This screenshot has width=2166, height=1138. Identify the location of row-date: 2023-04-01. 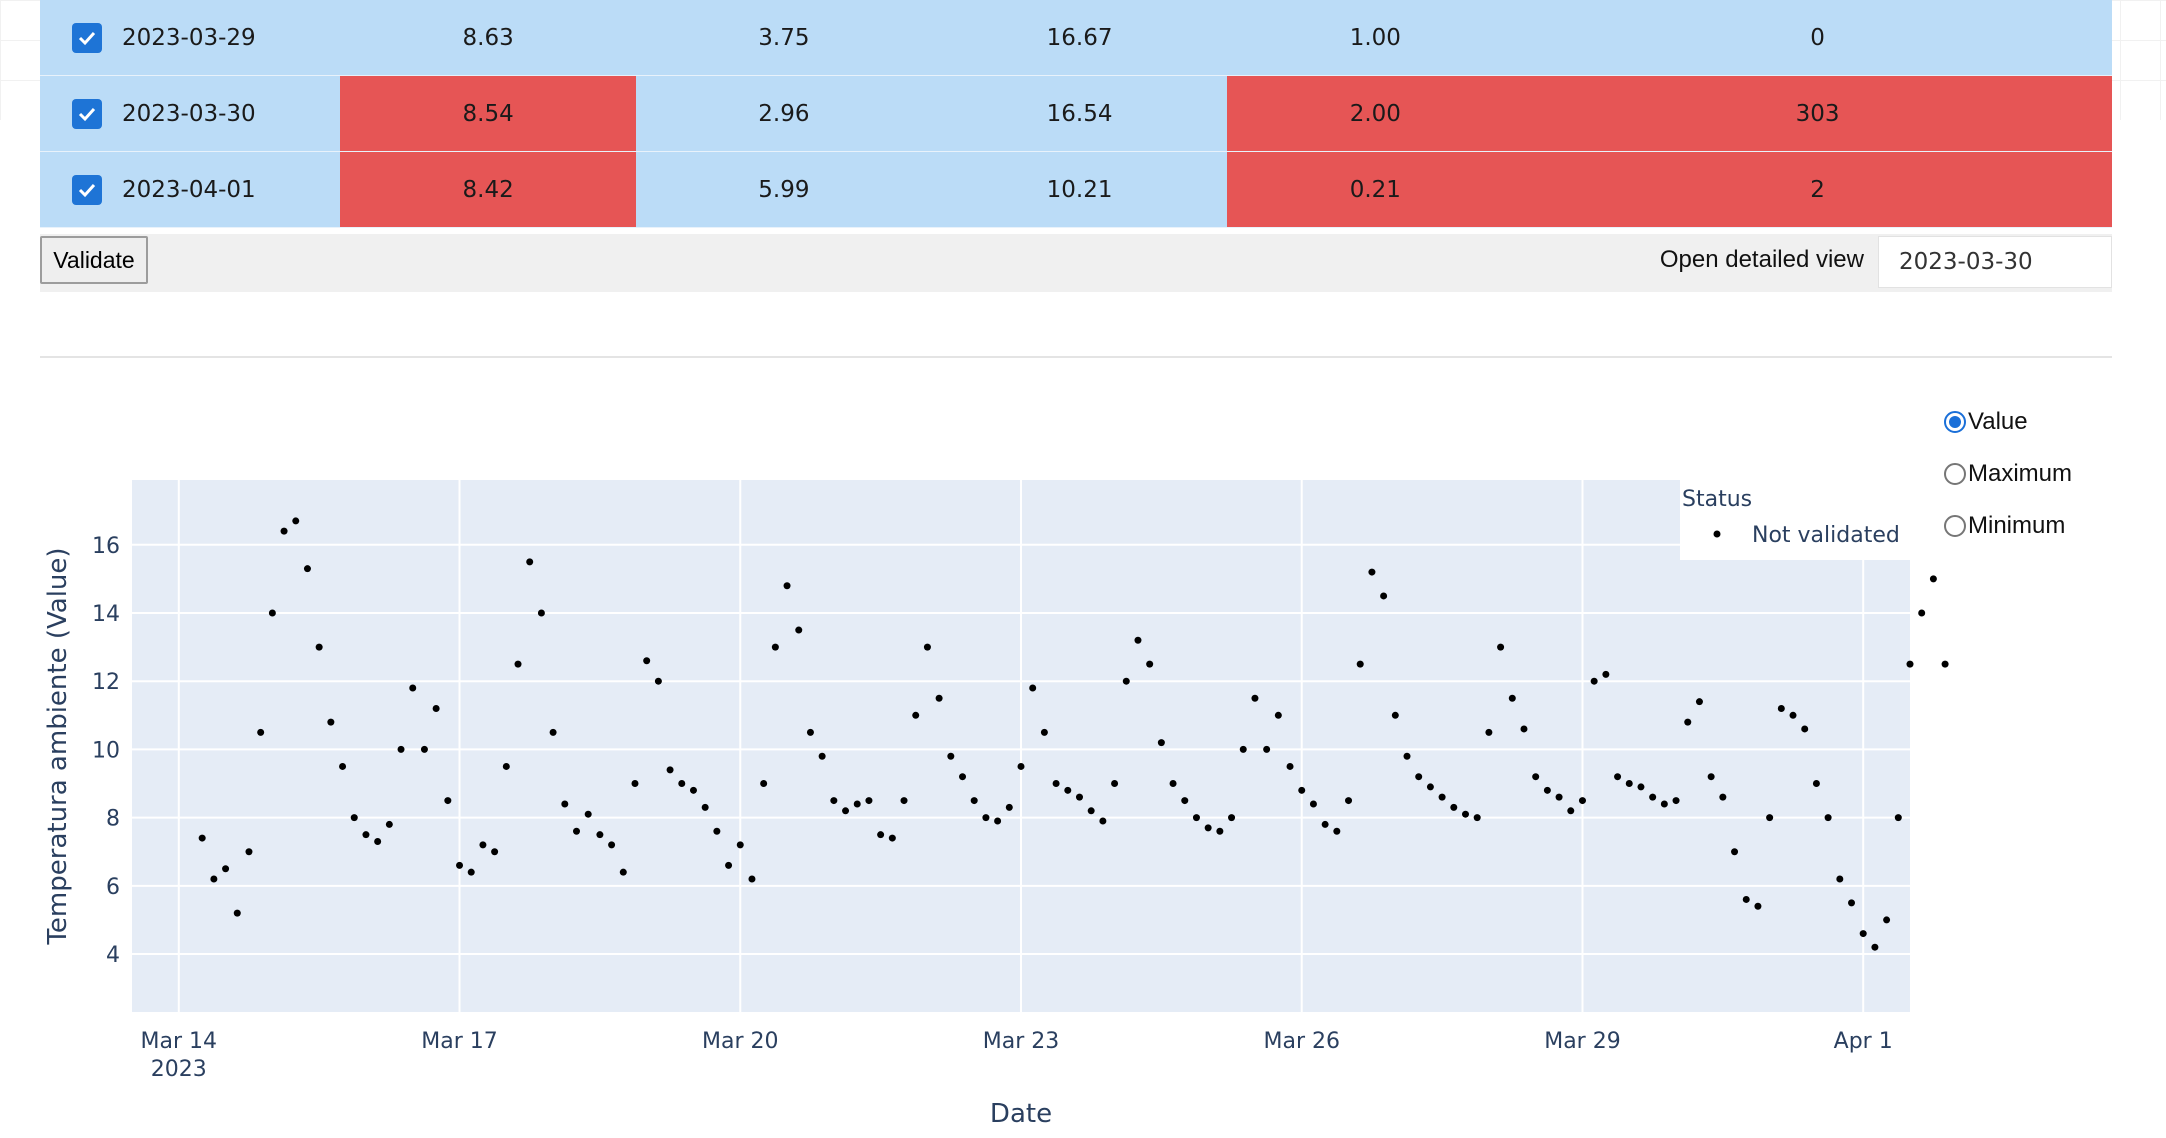
(189, 189).